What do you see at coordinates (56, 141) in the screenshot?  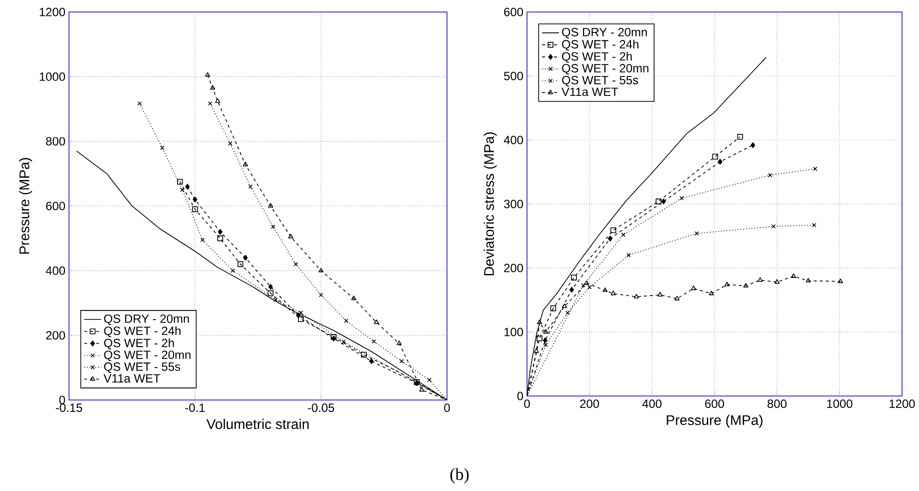 I see `y-tick-label: 800` at bounding box center [56, 141].